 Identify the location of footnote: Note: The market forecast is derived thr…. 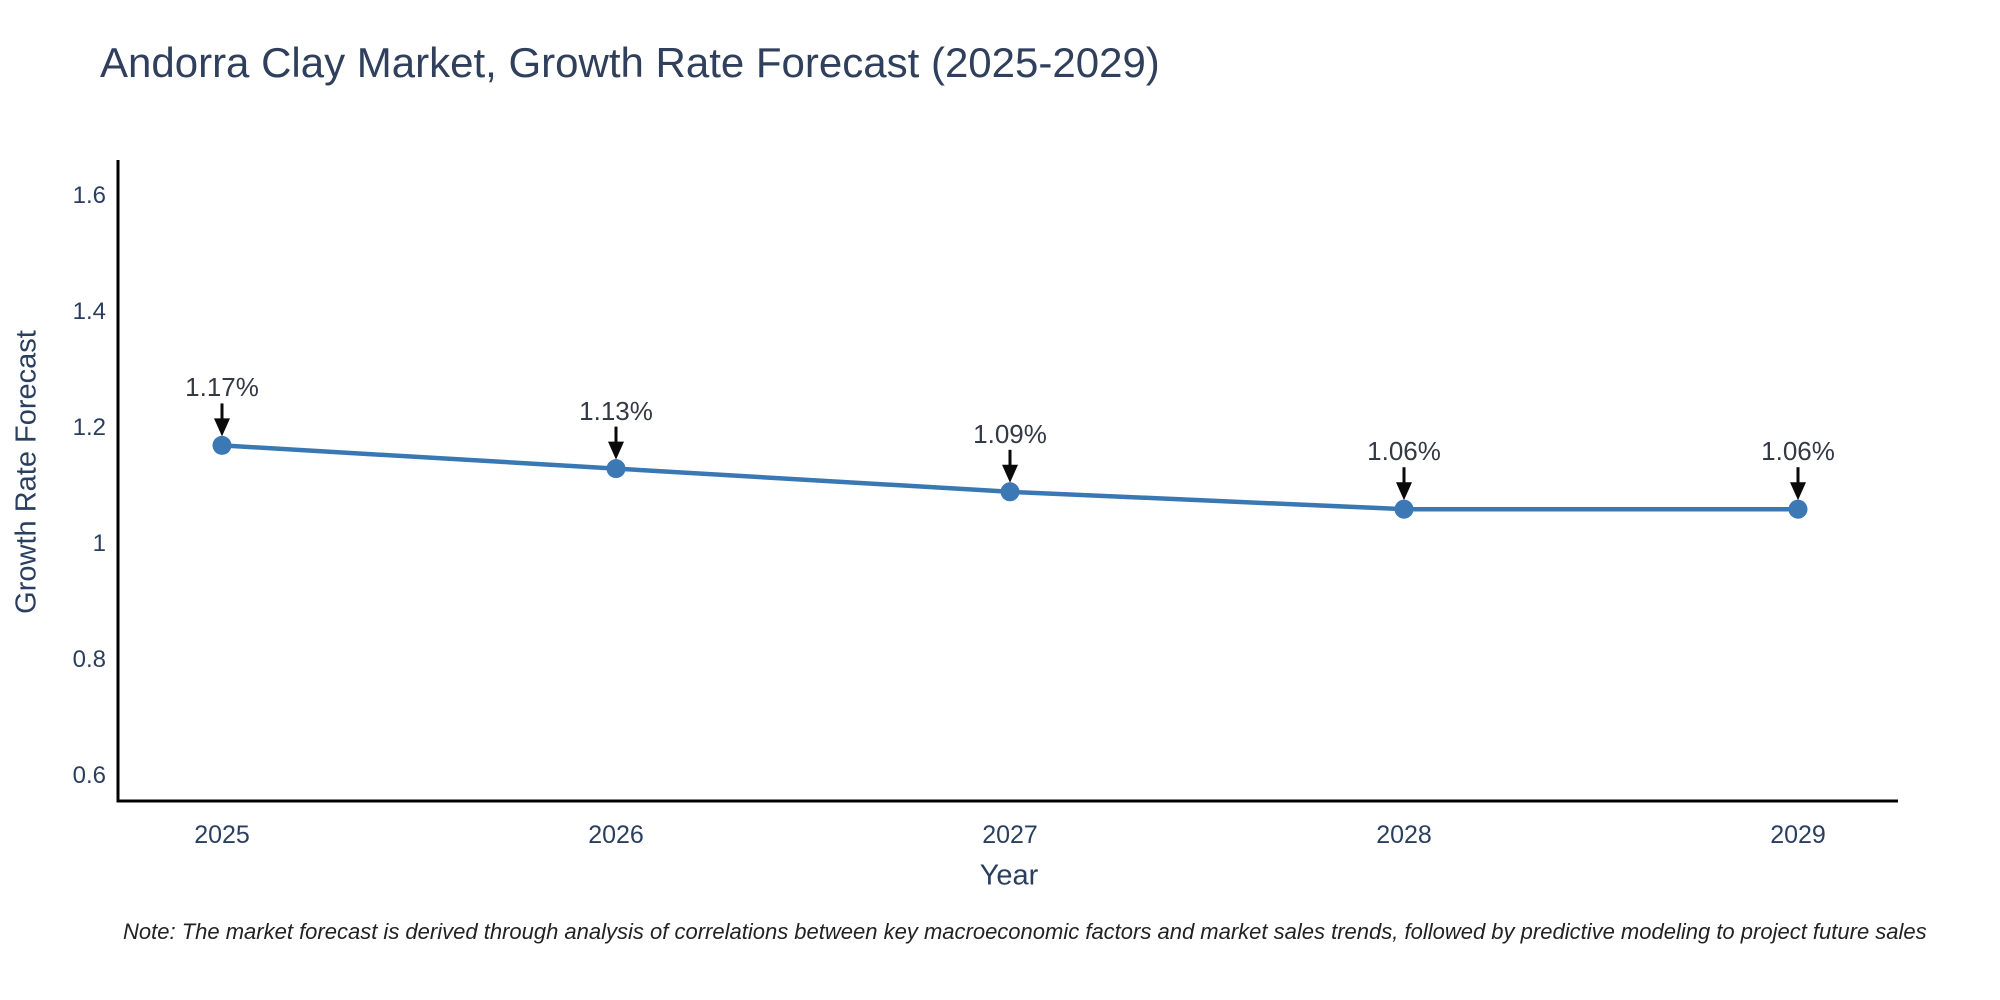
(1025, 931).